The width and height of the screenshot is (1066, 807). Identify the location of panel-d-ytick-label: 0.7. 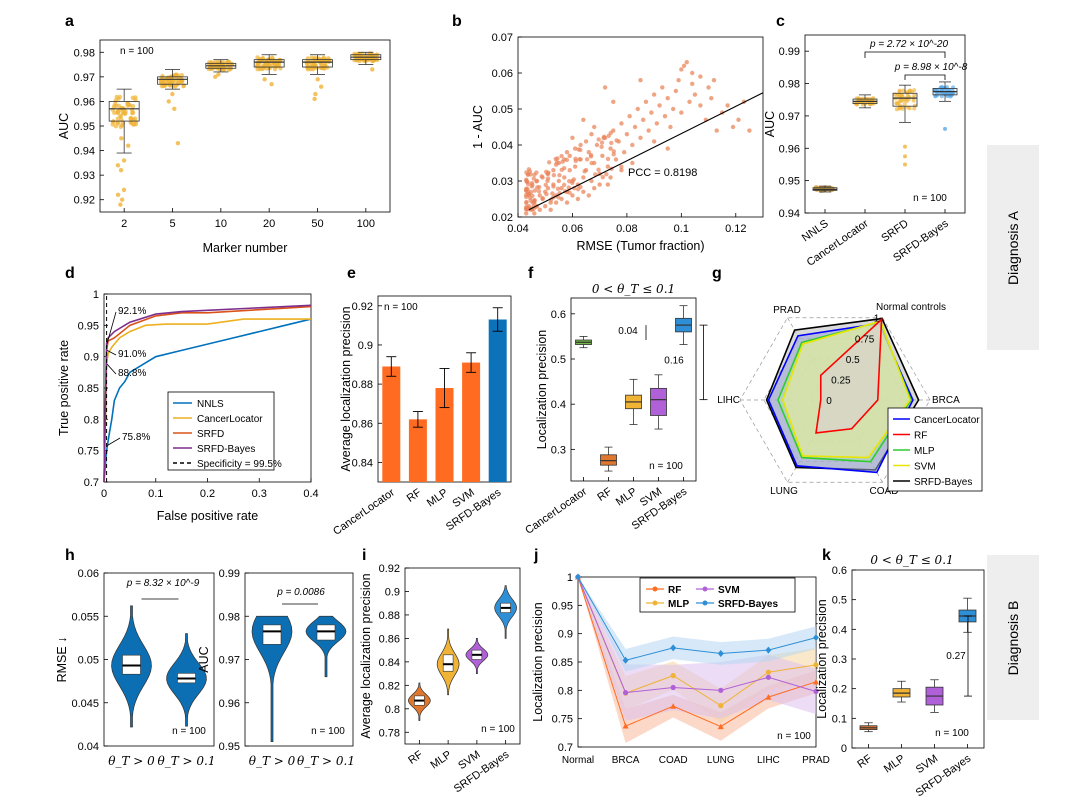
(91, 483).